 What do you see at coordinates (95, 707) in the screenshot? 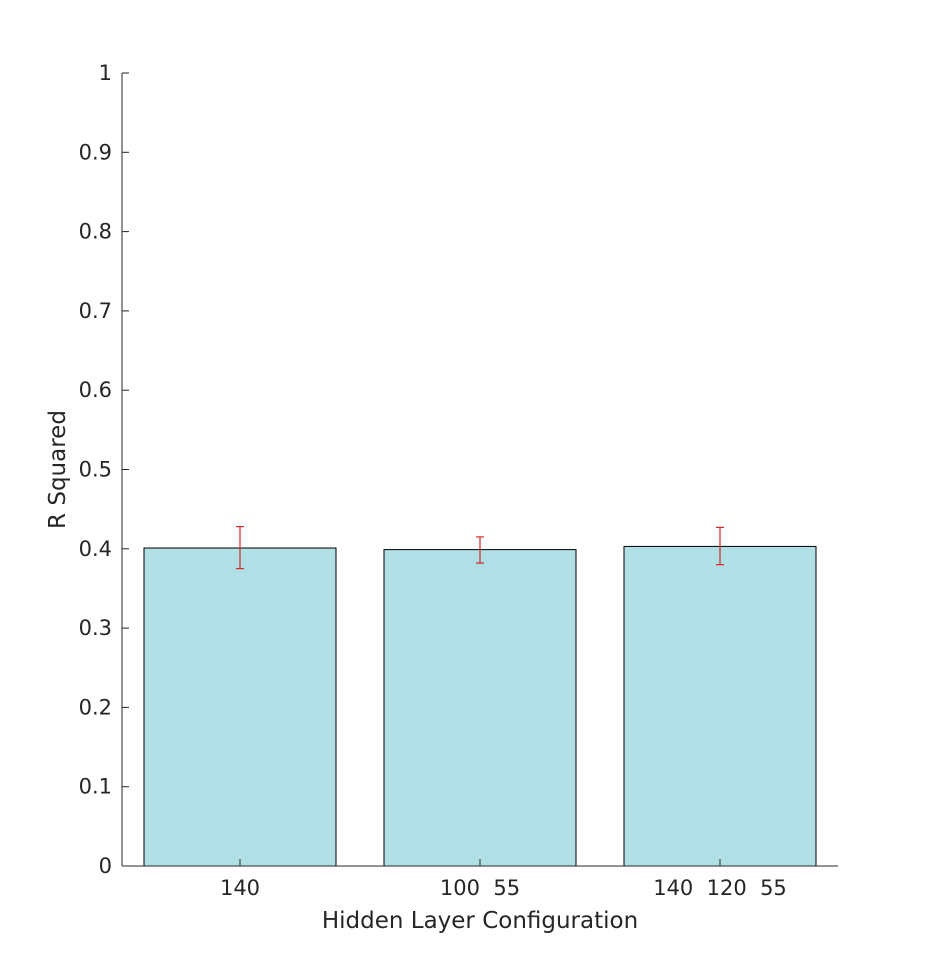
I see `y-tick-label: 0.2` at bounding box center [95, 707].